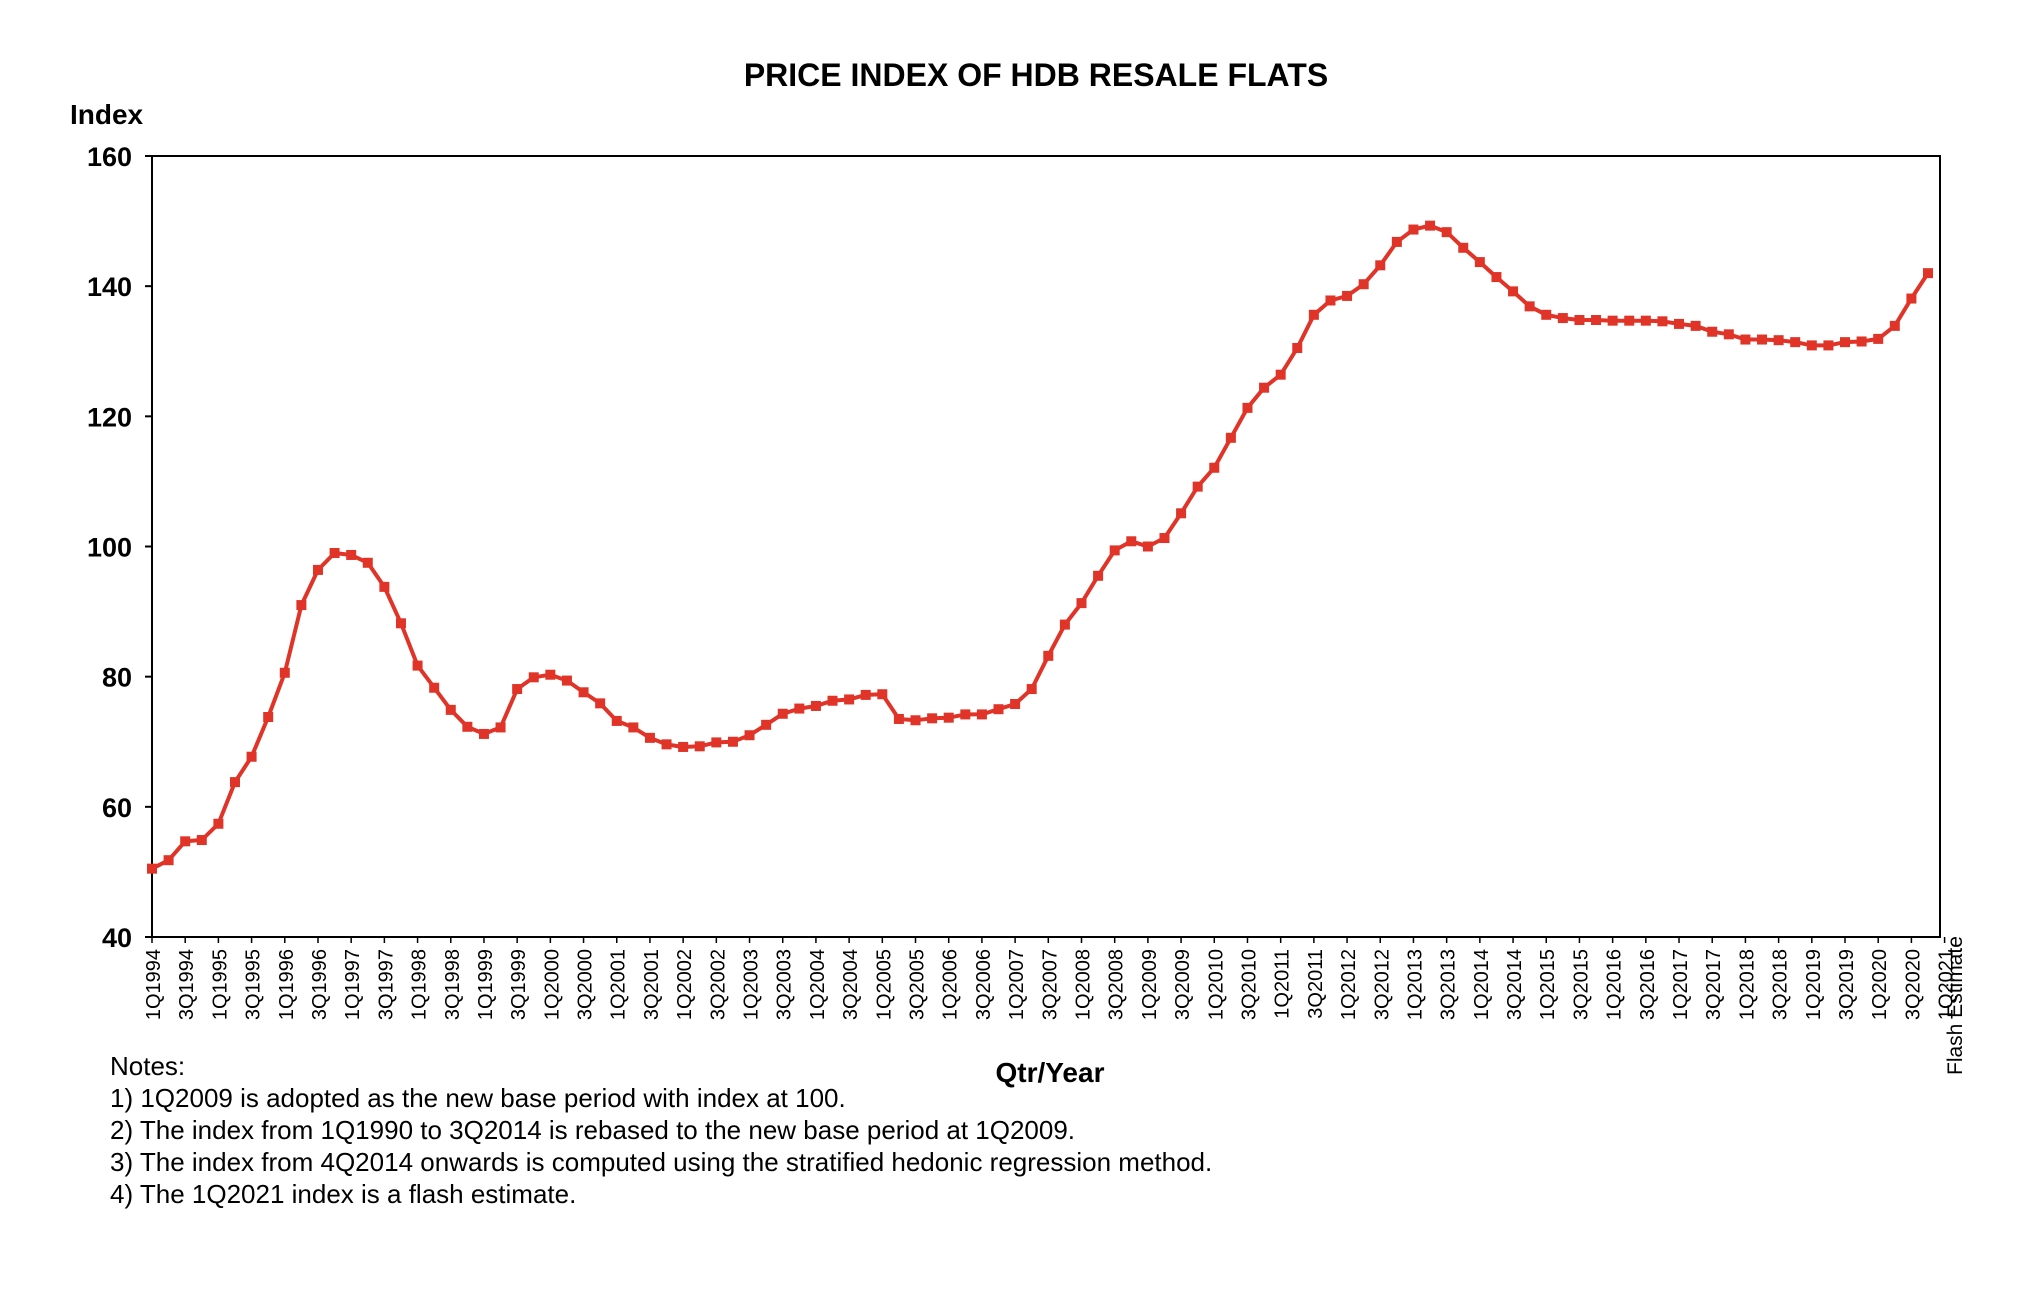 The image size is (2040, 1316). I want to click on x-tick-label: 1Q1994, so click(154, 984).